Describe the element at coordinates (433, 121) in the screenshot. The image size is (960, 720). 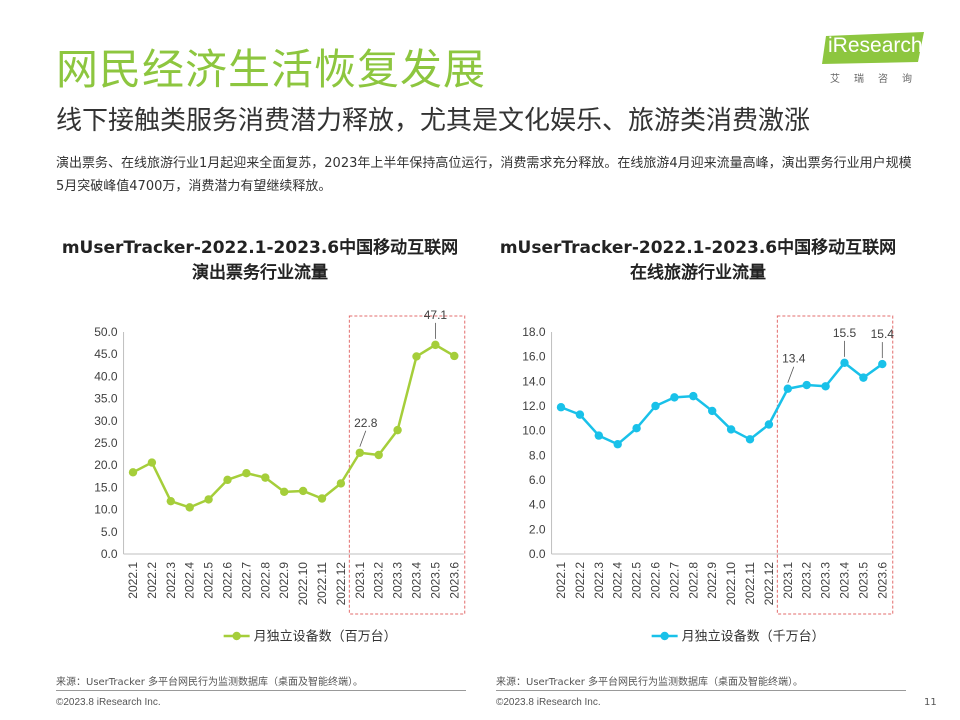
I see `page-subtitle: 线下接触类服务消费潜力释放，尤其是文化娱乐、旅游类消费激涨` at that location.